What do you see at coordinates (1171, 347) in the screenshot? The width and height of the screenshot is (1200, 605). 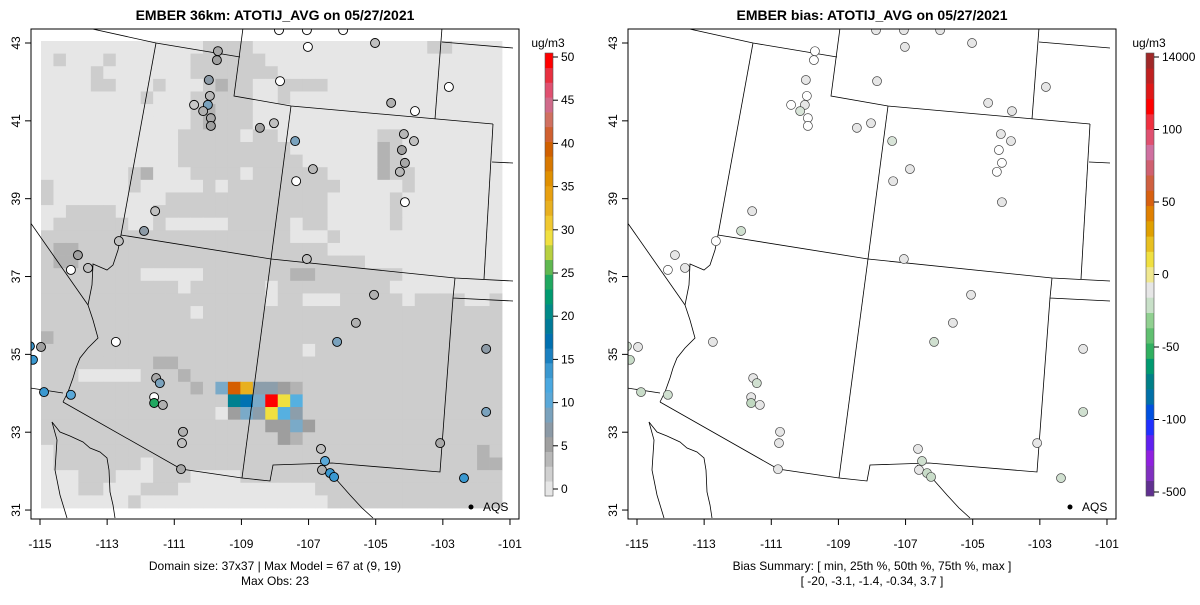 I see `colorbar-label: -50` at bounding box center [1171, 347].